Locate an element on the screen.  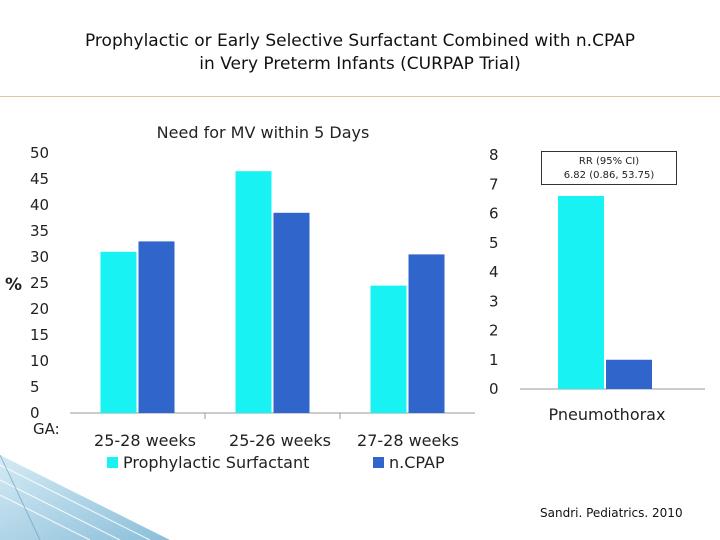
rr-annotation-line-1: RR (95% CI) is located at coordinates (609, 161).